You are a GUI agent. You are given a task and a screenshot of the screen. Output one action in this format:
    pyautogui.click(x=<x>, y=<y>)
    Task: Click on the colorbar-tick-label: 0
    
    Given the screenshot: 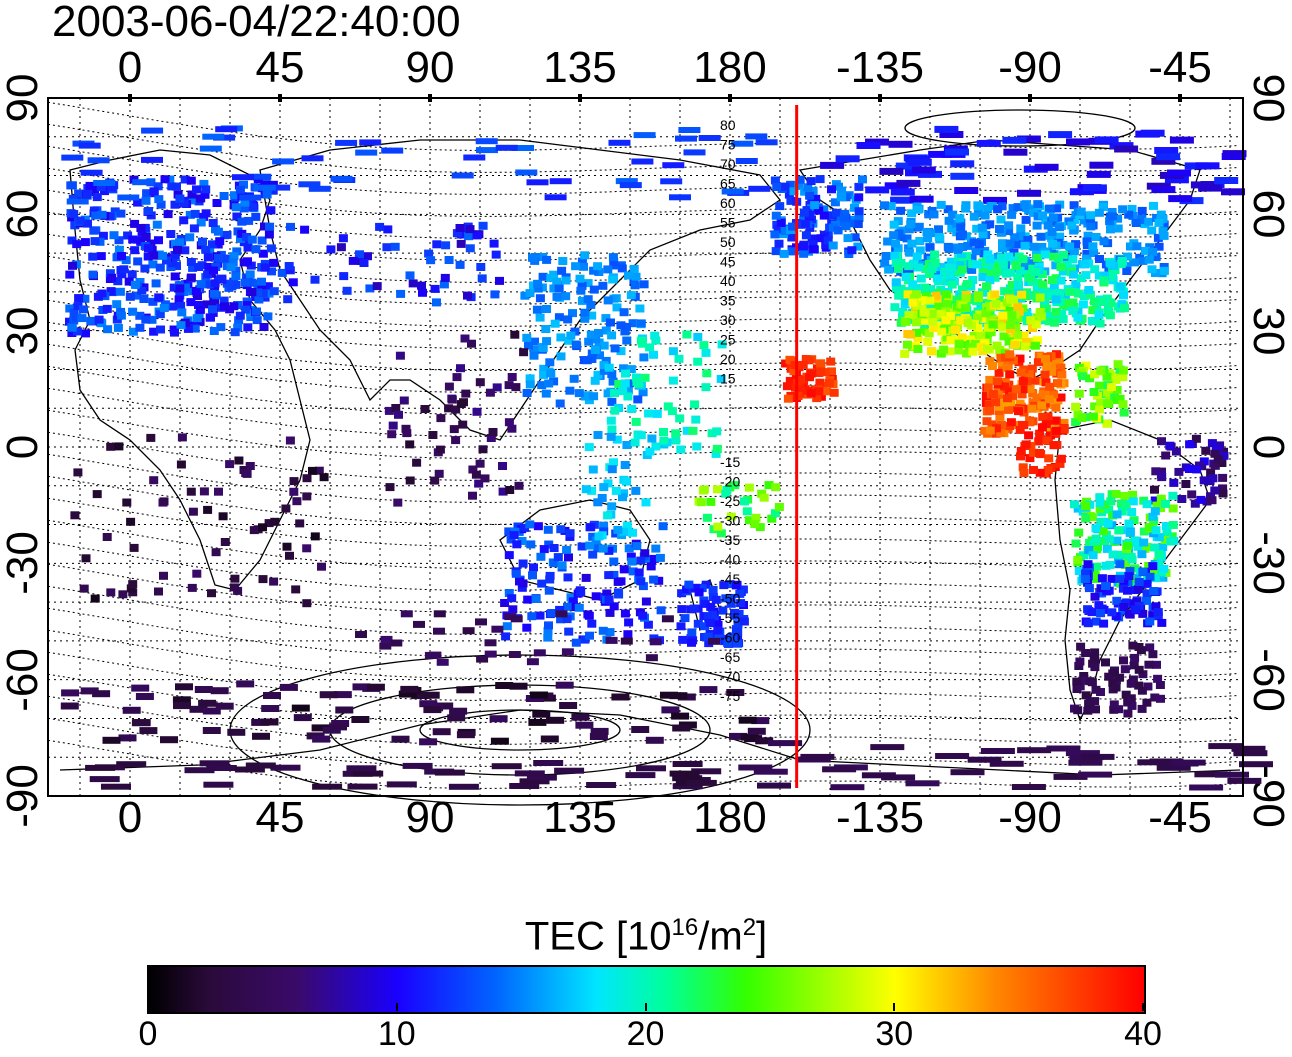 What is the action you would take?
    pyautogui.click(x=148, y=1034)
    